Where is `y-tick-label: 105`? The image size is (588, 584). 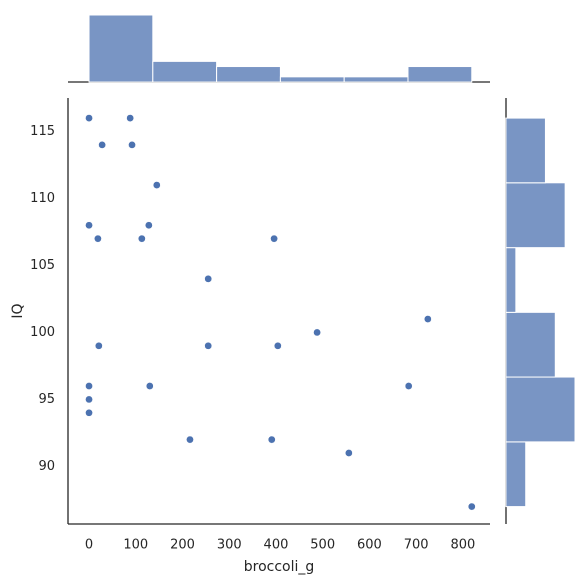
y-tick-label: 105 is located at coordinates (42, 265).